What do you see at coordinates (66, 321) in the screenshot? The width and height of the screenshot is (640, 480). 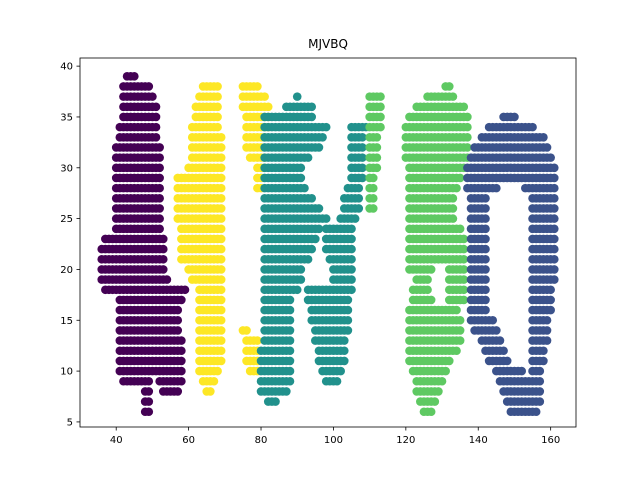 I see `y-tick-label: 15` at bounding box center [66, 321].